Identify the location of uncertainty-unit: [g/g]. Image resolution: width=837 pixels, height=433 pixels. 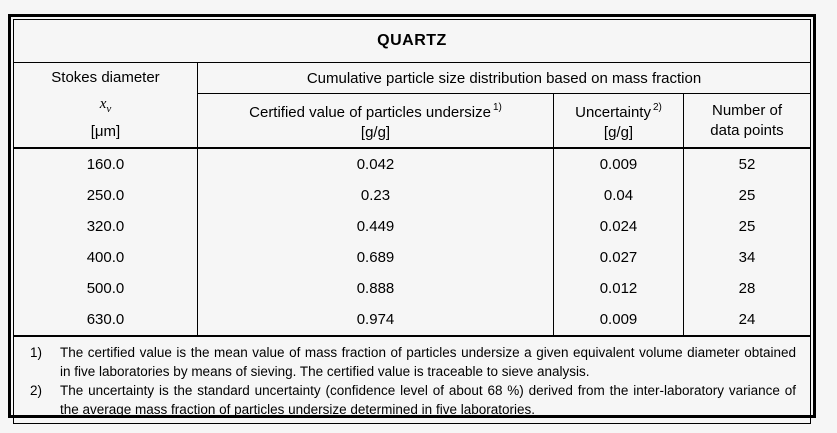
(618, 132).